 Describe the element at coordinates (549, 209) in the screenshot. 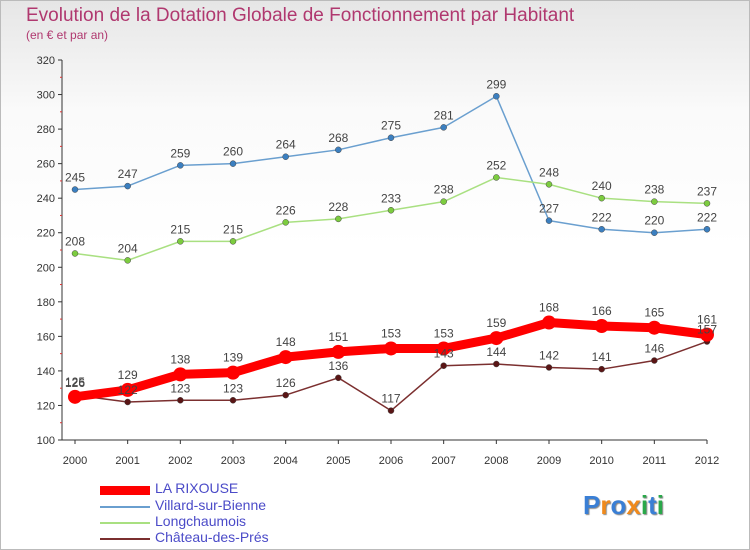

I see `data-label-villard-sur-bienne: 227` at that location.